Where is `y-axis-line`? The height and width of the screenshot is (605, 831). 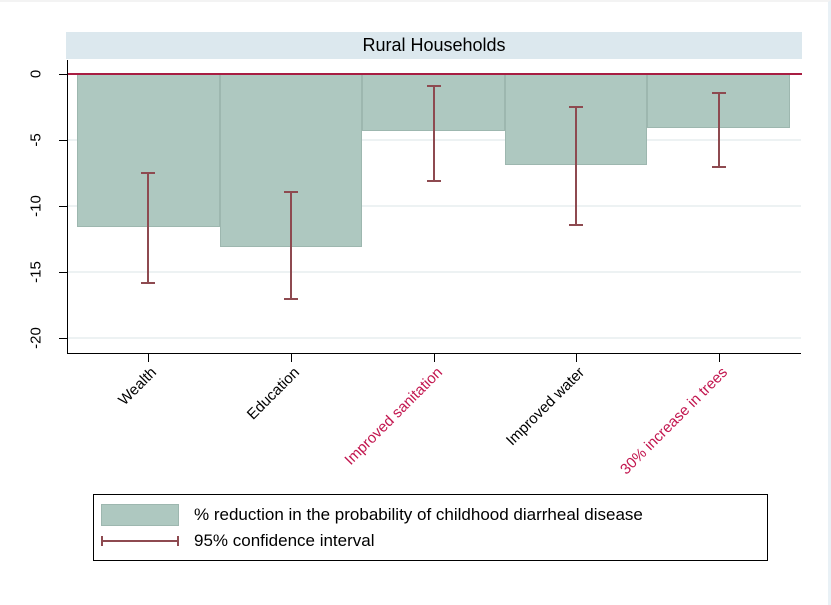
y-axis-line is located at coordinates (67, 207).